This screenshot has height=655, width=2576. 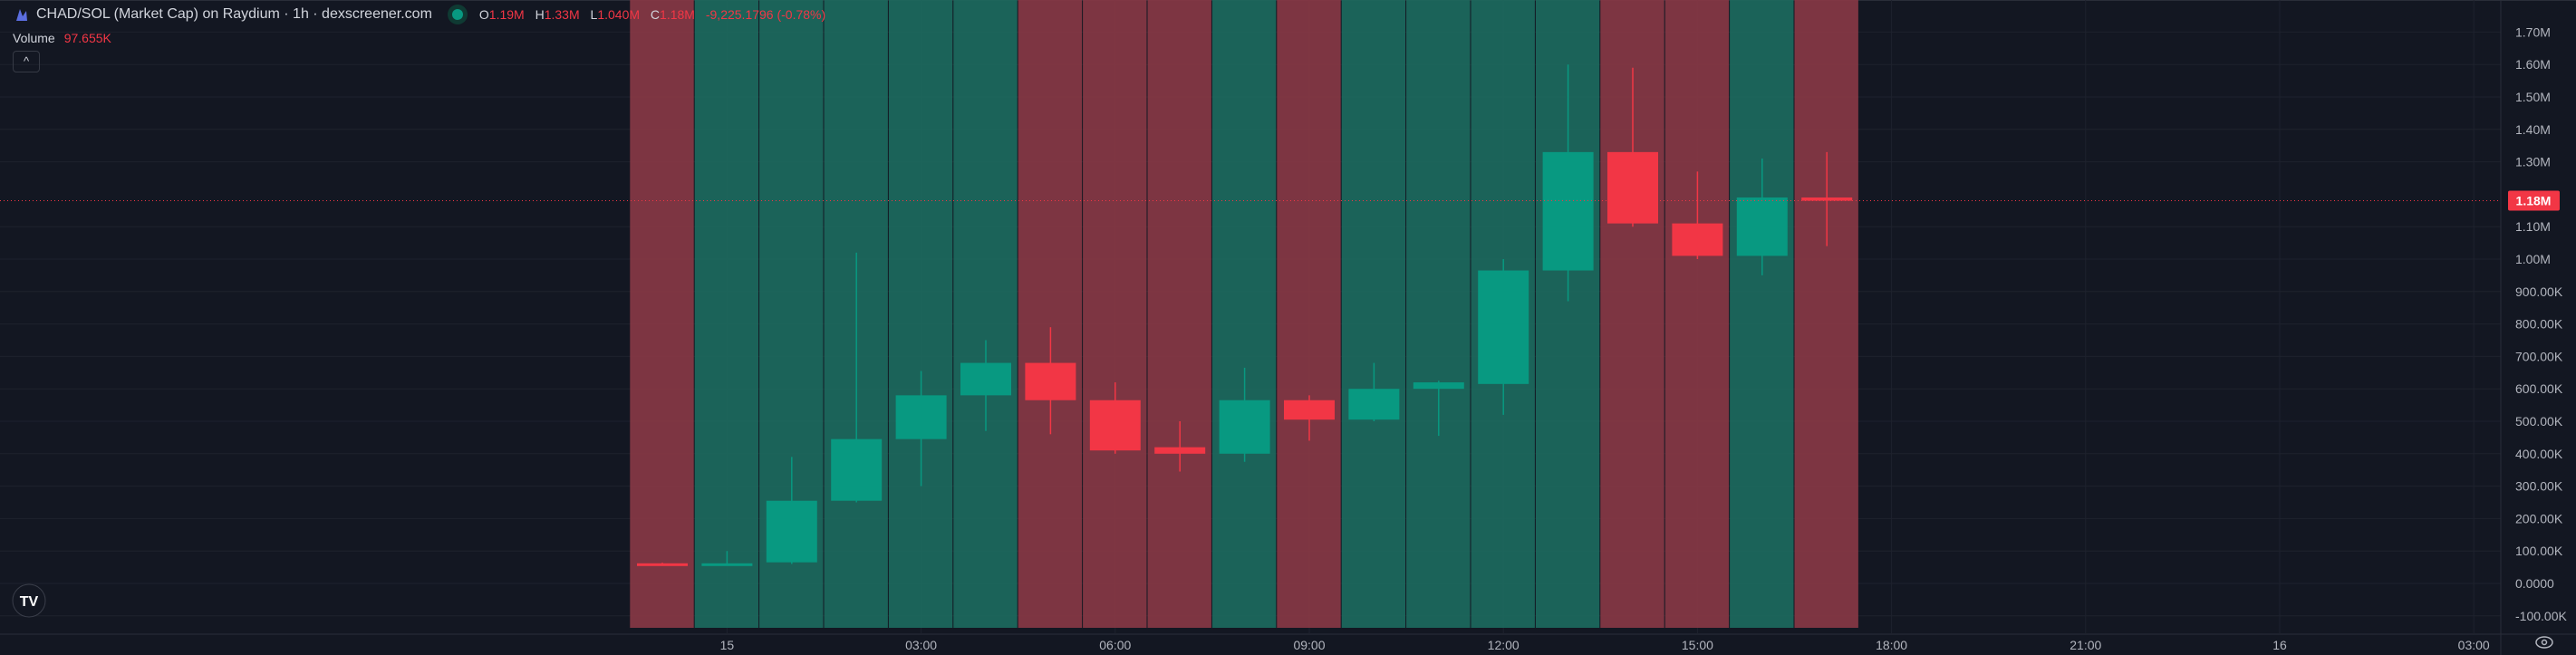 What do you see at coordinates (457, 14) in the screenshot?
I see `market-status-icon` at bounding box center [457, 14].